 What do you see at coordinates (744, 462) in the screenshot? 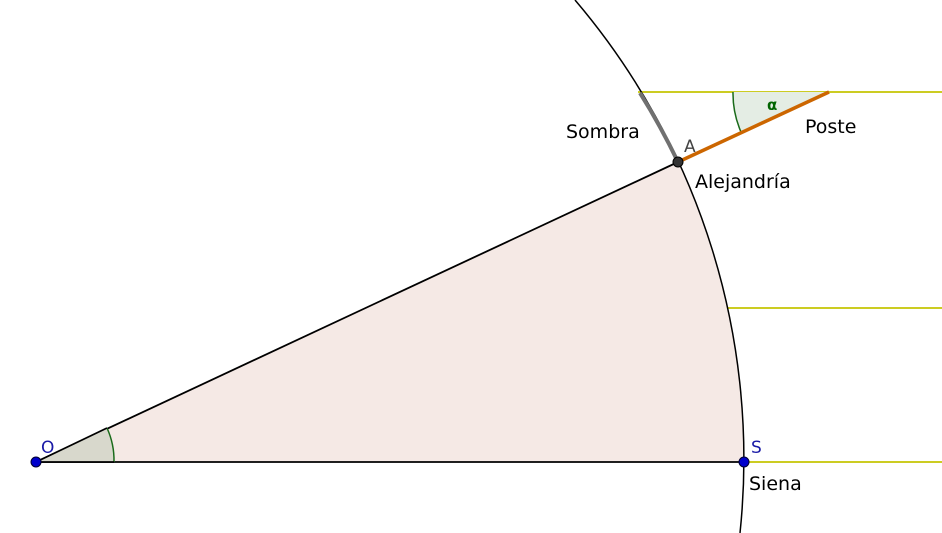
I see `point-s` at bounding box center [744, 462].